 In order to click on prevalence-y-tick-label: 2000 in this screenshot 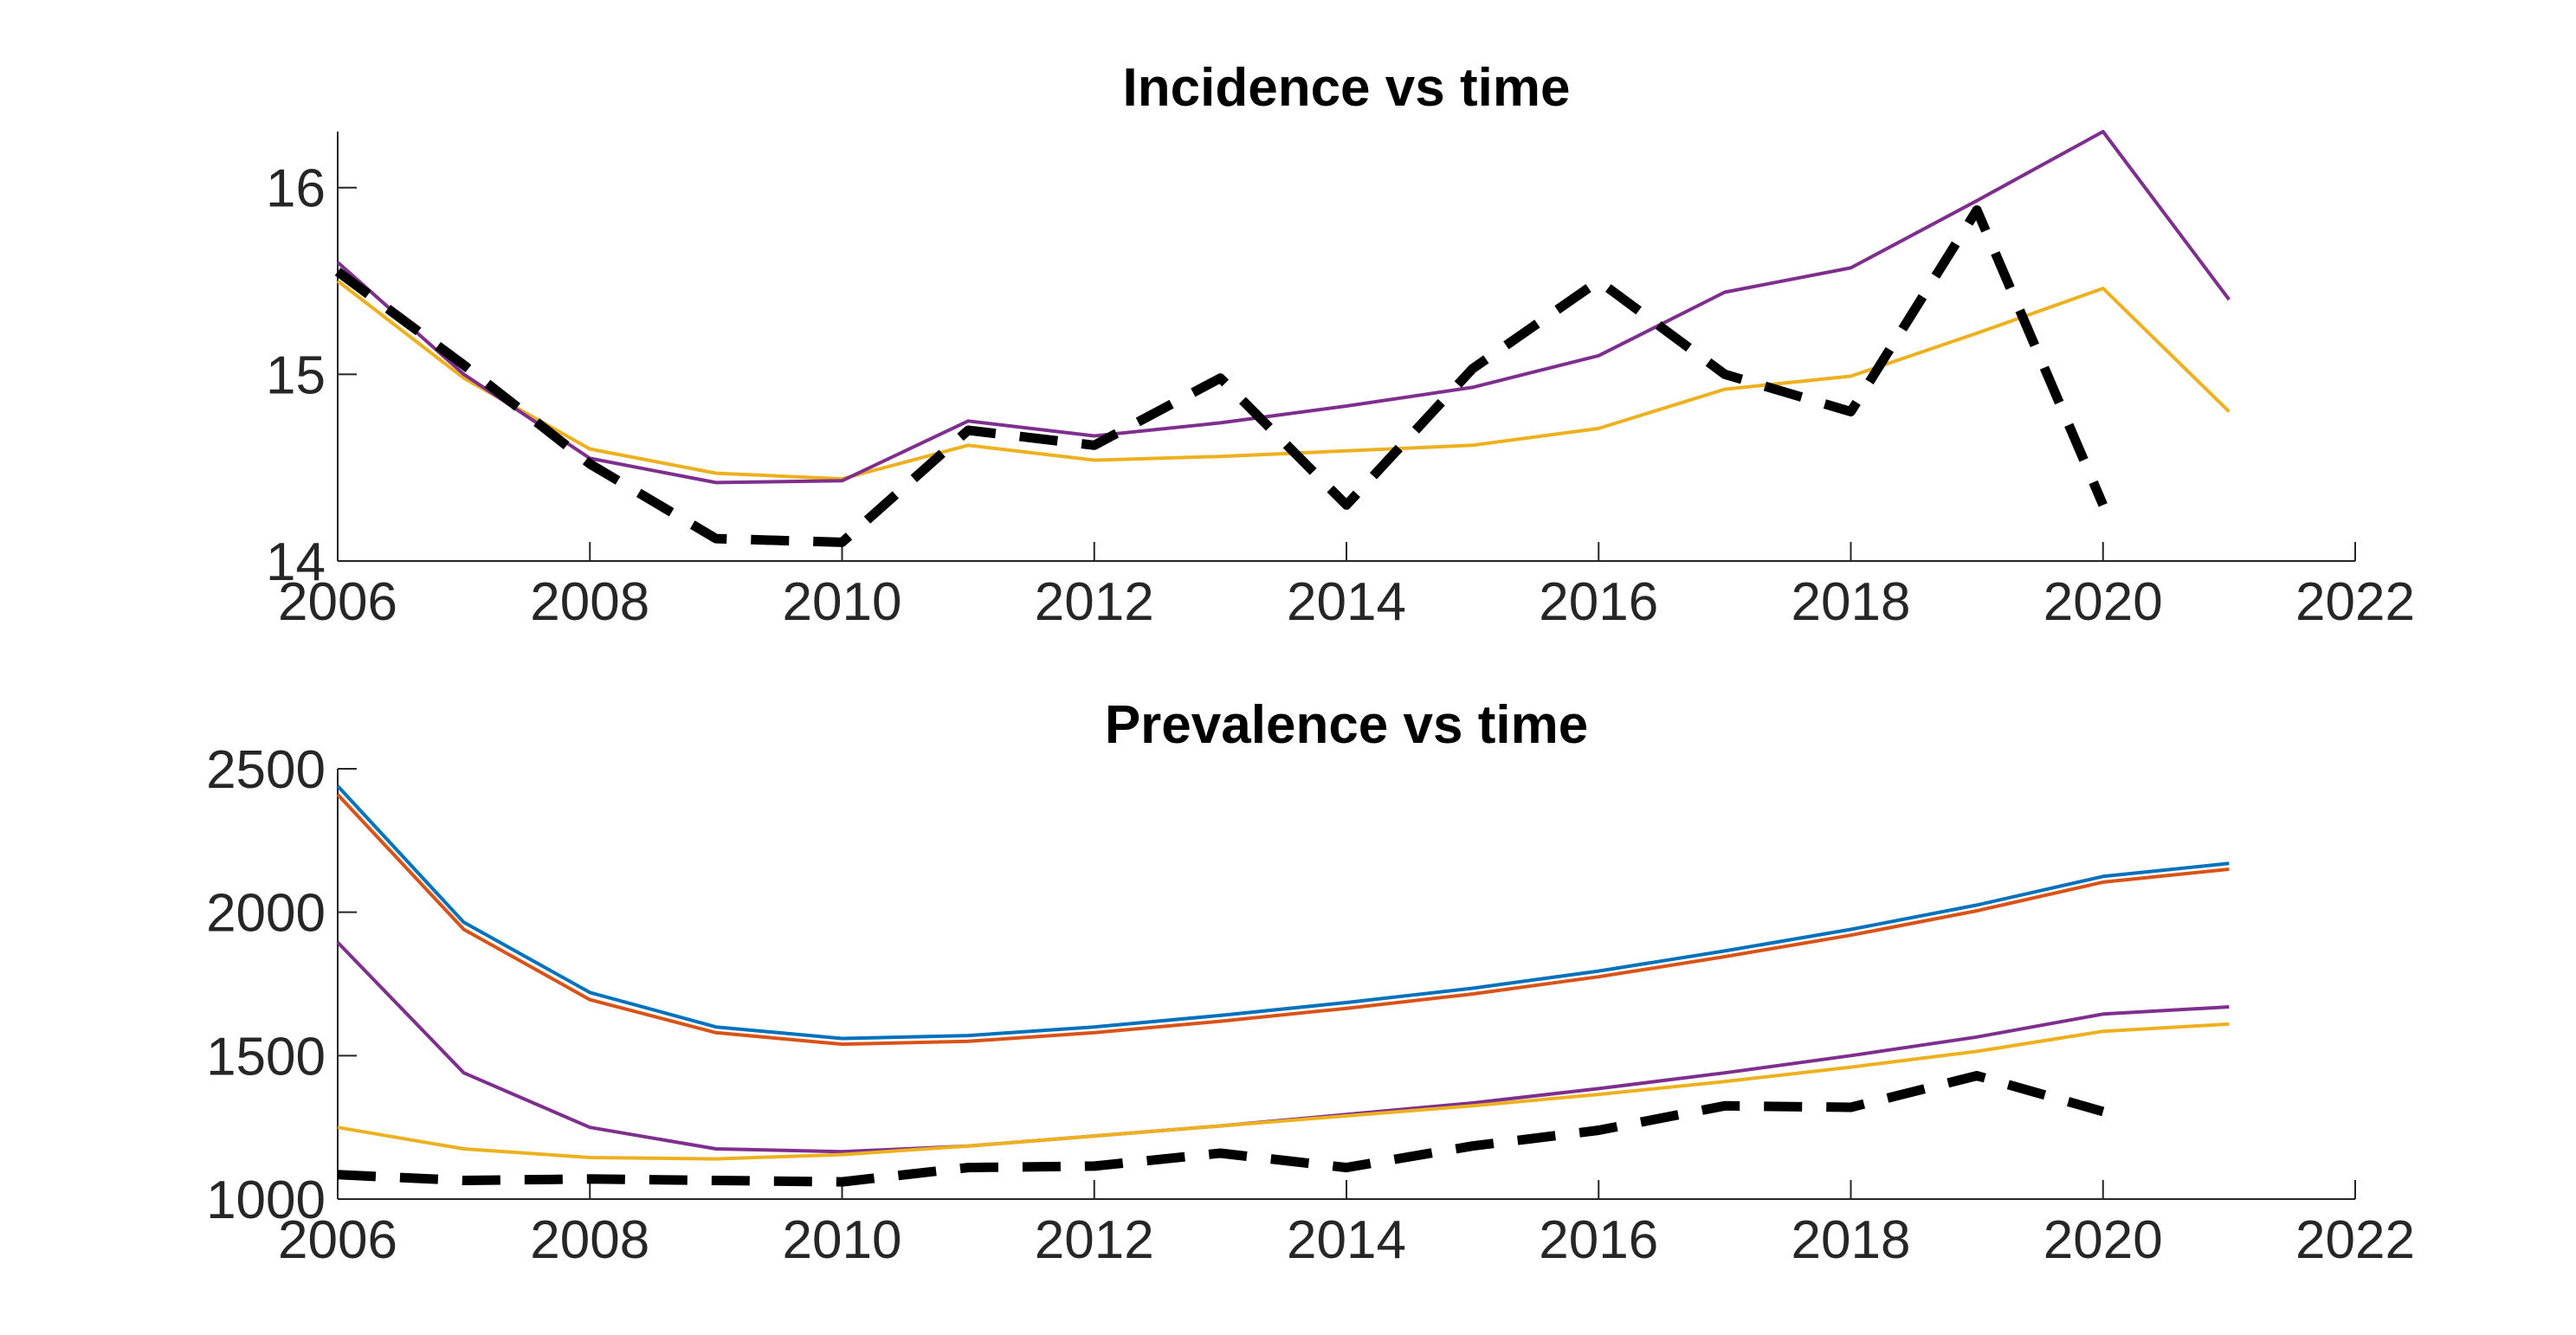, I will do `click(266, 914)`.